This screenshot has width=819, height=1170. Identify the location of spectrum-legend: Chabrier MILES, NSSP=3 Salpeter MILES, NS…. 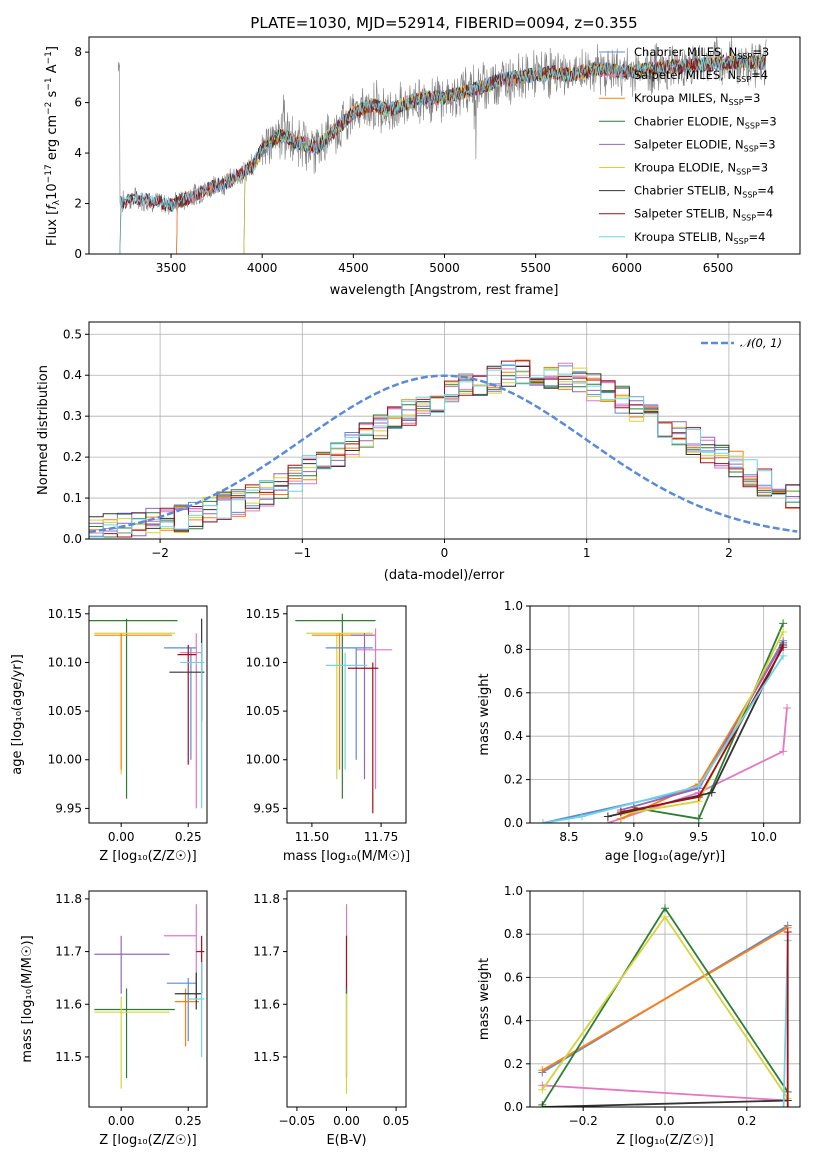
(688, 145).